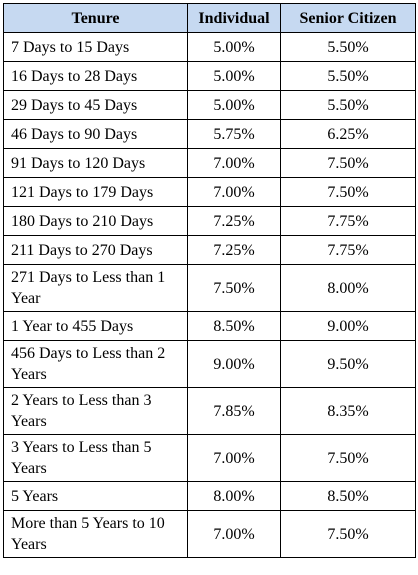 The image size is (418, 575). I want to click on table-row: 46 Days to 90 Days 5.75% 6.25%, so click(209, 134).